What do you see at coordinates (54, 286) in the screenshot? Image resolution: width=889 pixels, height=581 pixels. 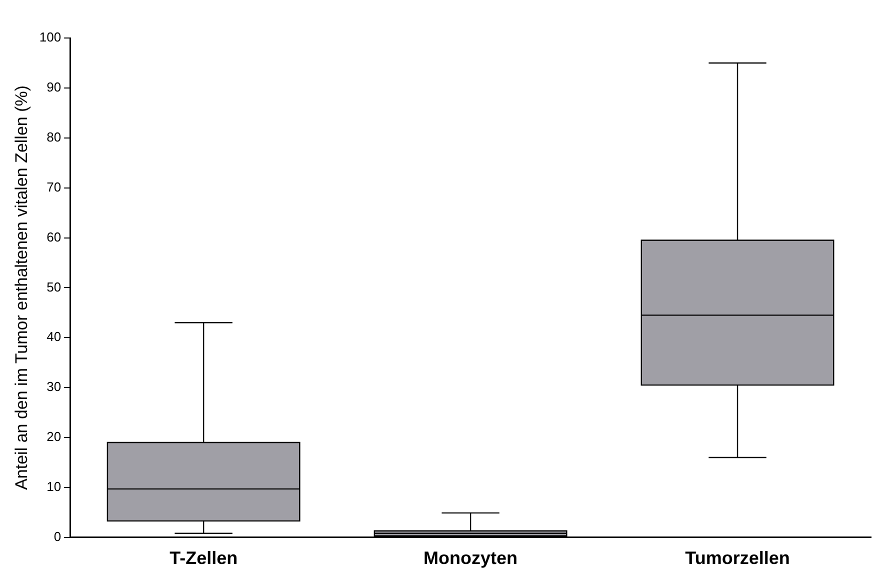 I see `y-tick-label: 50` at bounding box center [54, 286].